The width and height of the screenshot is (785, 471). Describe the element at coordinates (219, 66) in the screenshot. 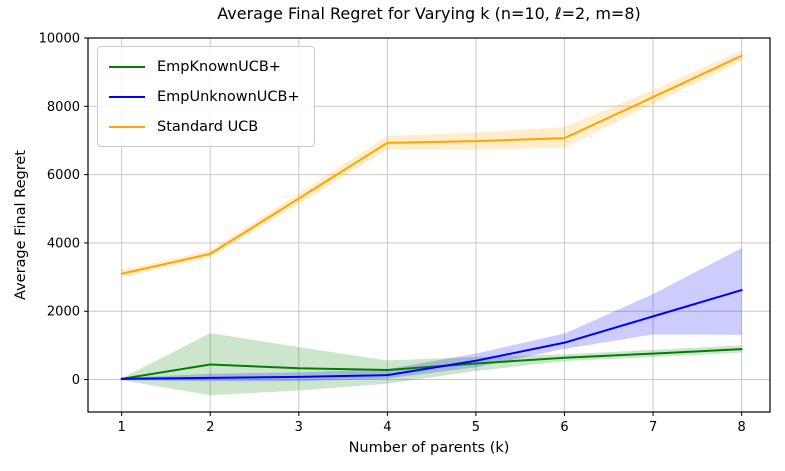

I see `legend-label-empknownucb: EmpKnownUCB+` at that location.